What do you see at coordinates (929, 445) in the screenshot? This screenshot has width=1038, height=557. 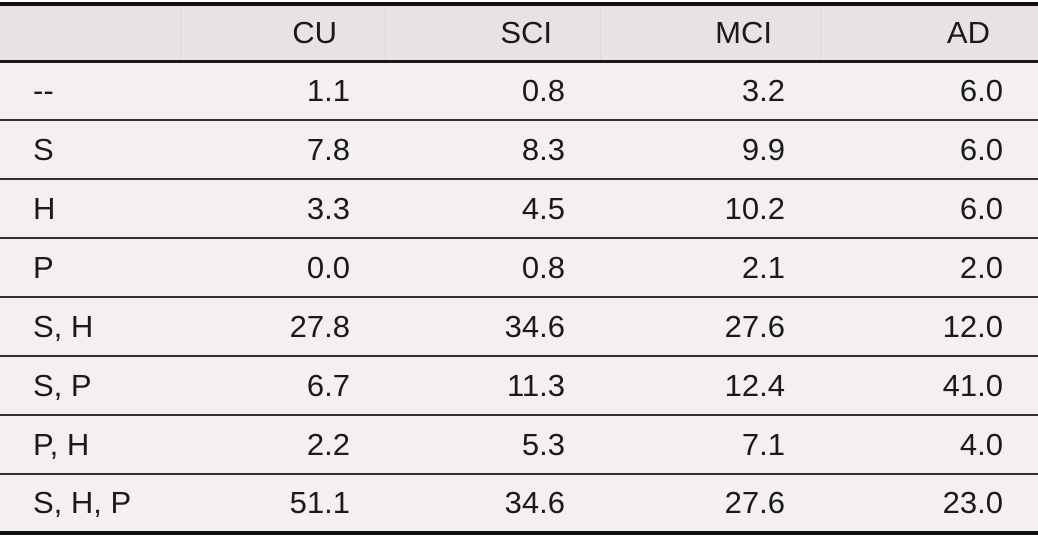 I see `value-cell: 4.0` at bounding box center [929, 445].